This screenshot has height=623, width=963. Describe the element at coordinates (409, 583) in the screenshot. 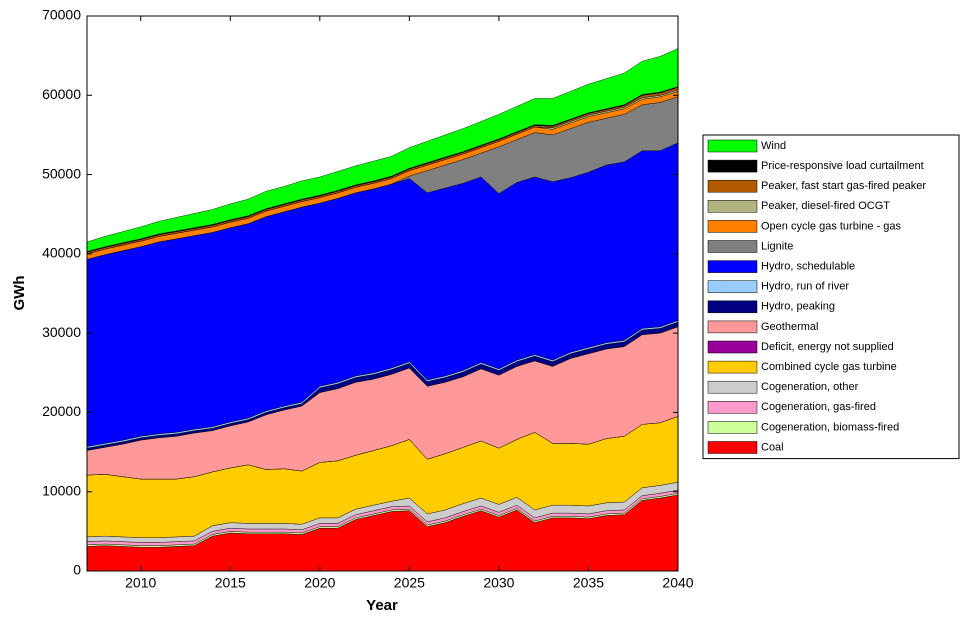

I see `x-tick-label: 2025` at that location.